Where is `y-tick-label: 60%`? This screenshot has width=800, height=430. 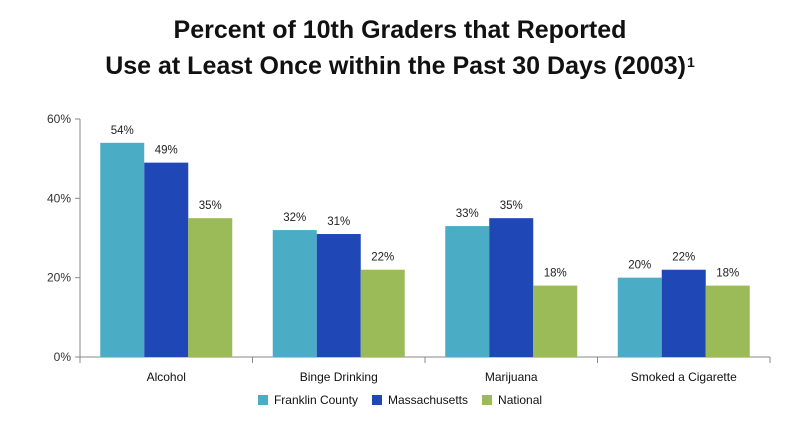 y-tick-label: 60% is located at coordinates (59, 119).